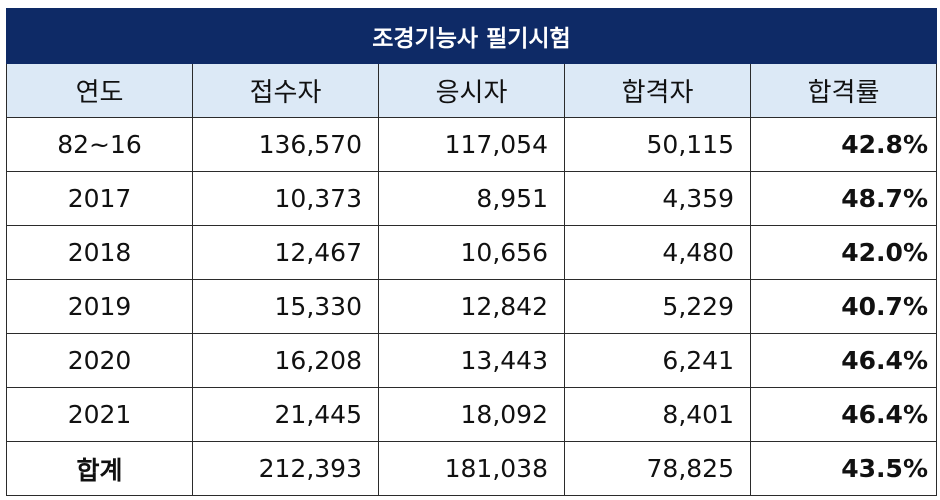 This screenshot has height=500, width=940. I want to click on cell-examinees: 12,842, so click(471, 306).